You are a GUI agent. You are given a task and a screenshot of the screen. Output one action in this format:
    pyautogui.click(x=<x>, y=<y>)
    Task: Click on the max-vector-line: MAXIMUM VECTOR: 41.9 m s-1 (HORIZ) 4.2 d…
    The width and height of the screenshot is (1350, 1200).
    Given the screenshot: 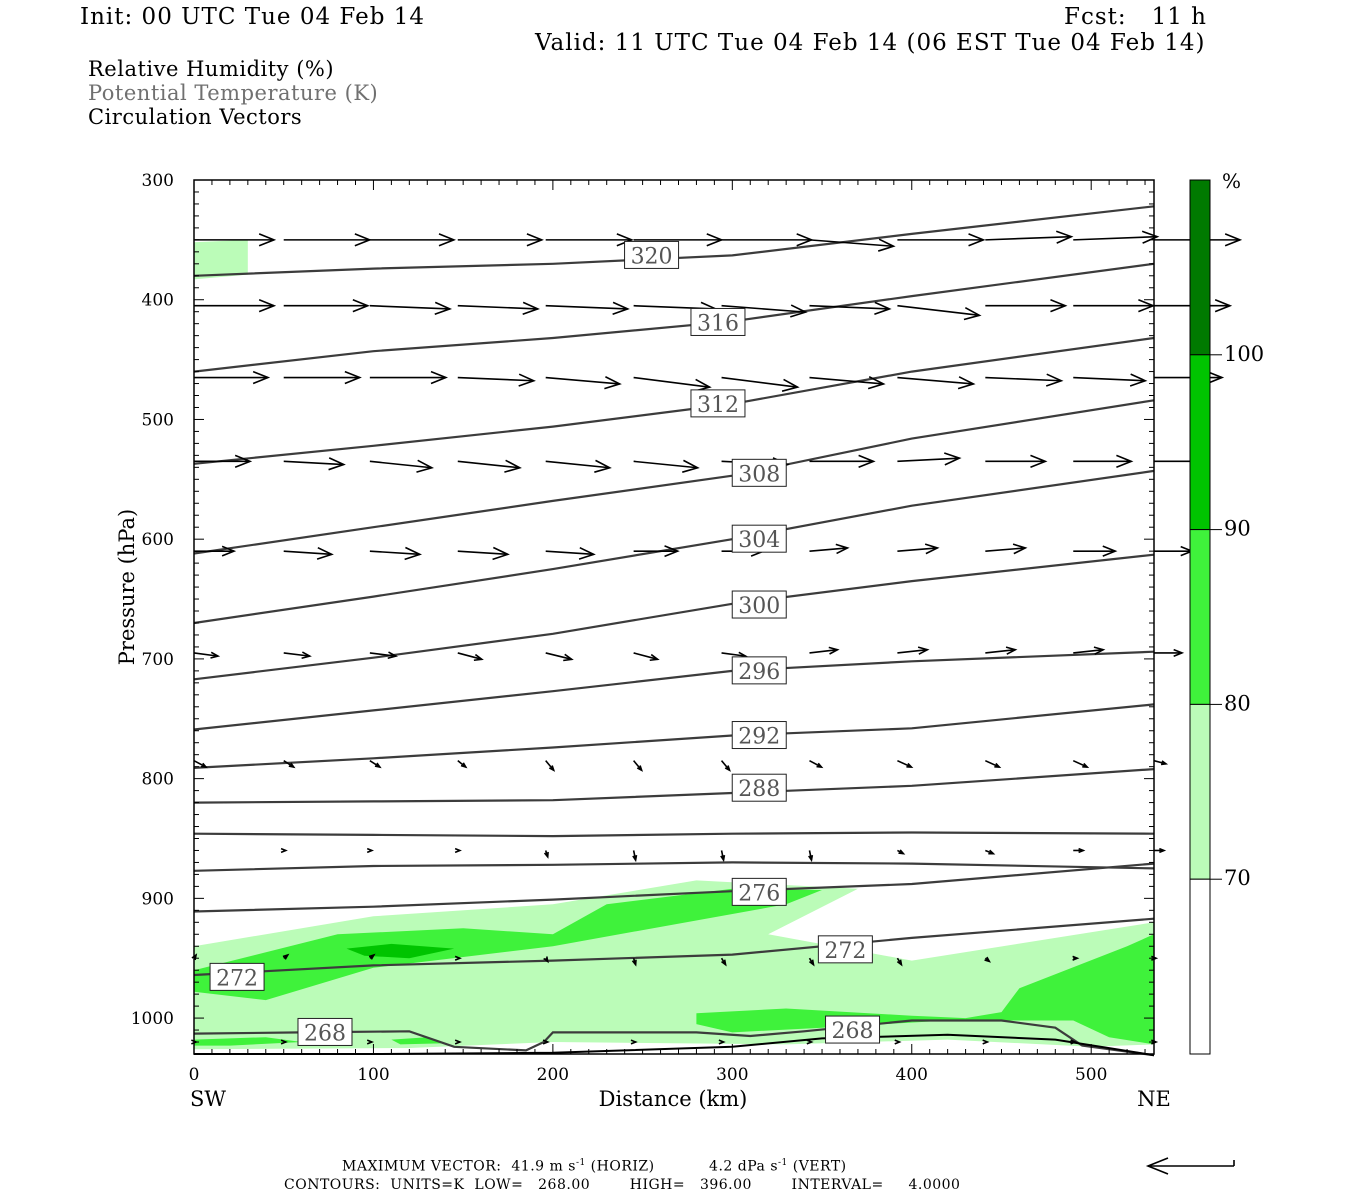 What is the action you would take?
    pyautogui.click(x=594, y=1166)
    